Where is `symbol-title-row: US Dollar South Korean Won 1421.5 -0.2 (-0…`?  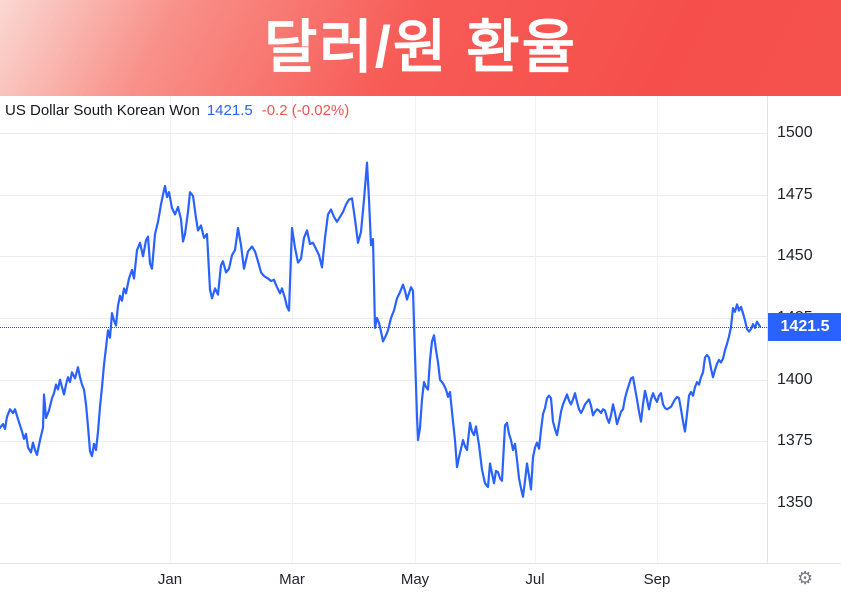 symbol-title-row: US Dollar South Korean Won 1421.5 -0.2 (-0… is located at coordinates (177, 110).